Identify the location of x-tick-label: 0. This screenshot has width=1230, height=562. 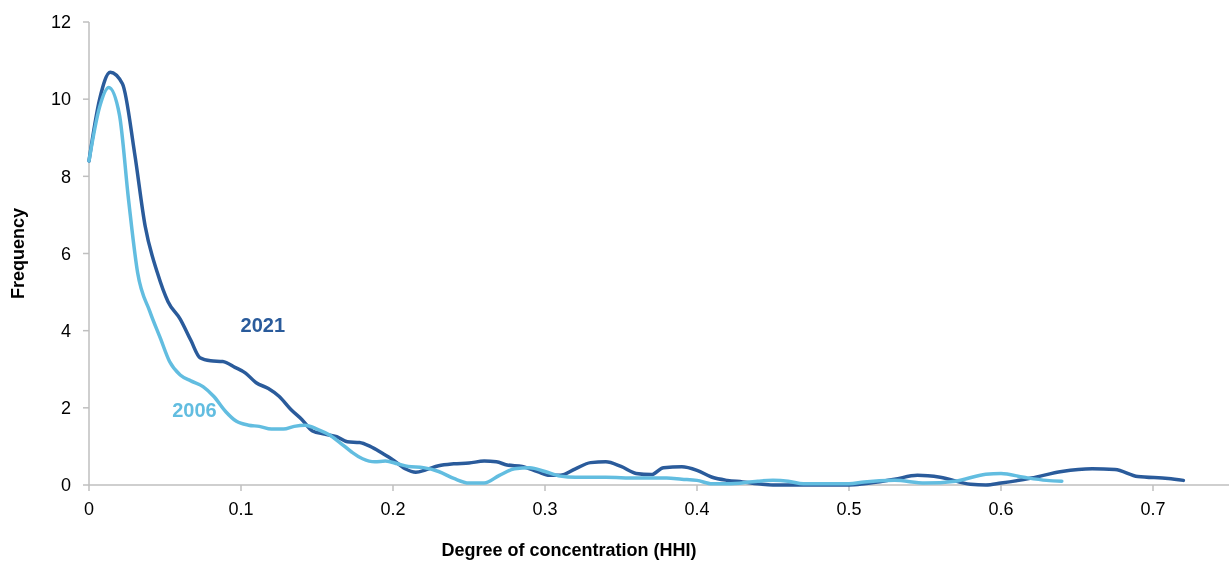
(89, 509).